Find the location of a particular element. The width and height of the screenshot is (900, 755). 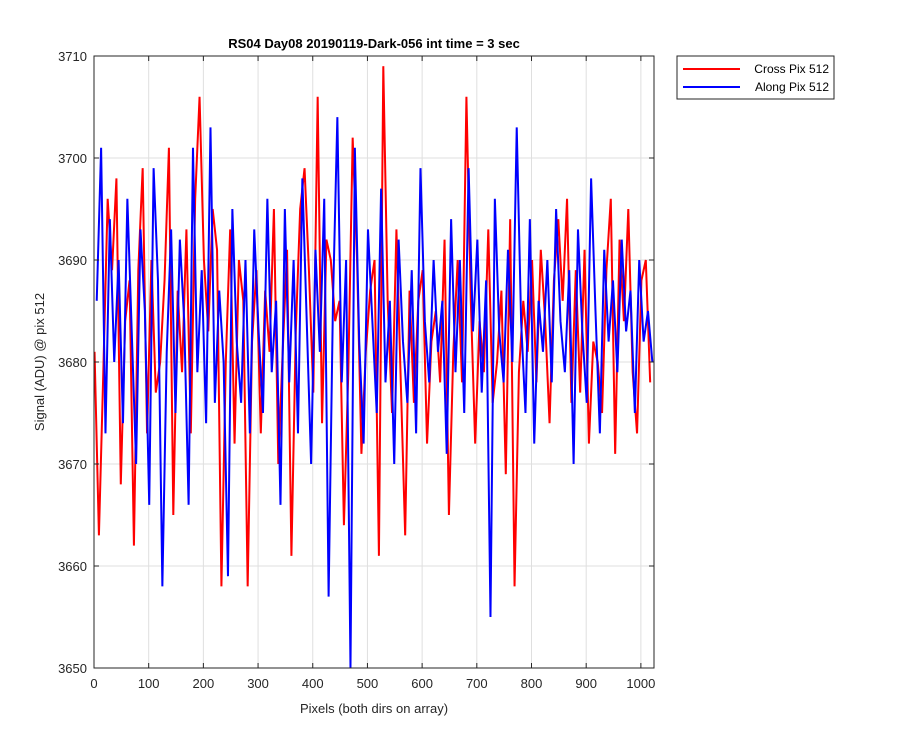

legend: Cross Pix 512 Along Pix 512 is located at coordinates (755, 77).